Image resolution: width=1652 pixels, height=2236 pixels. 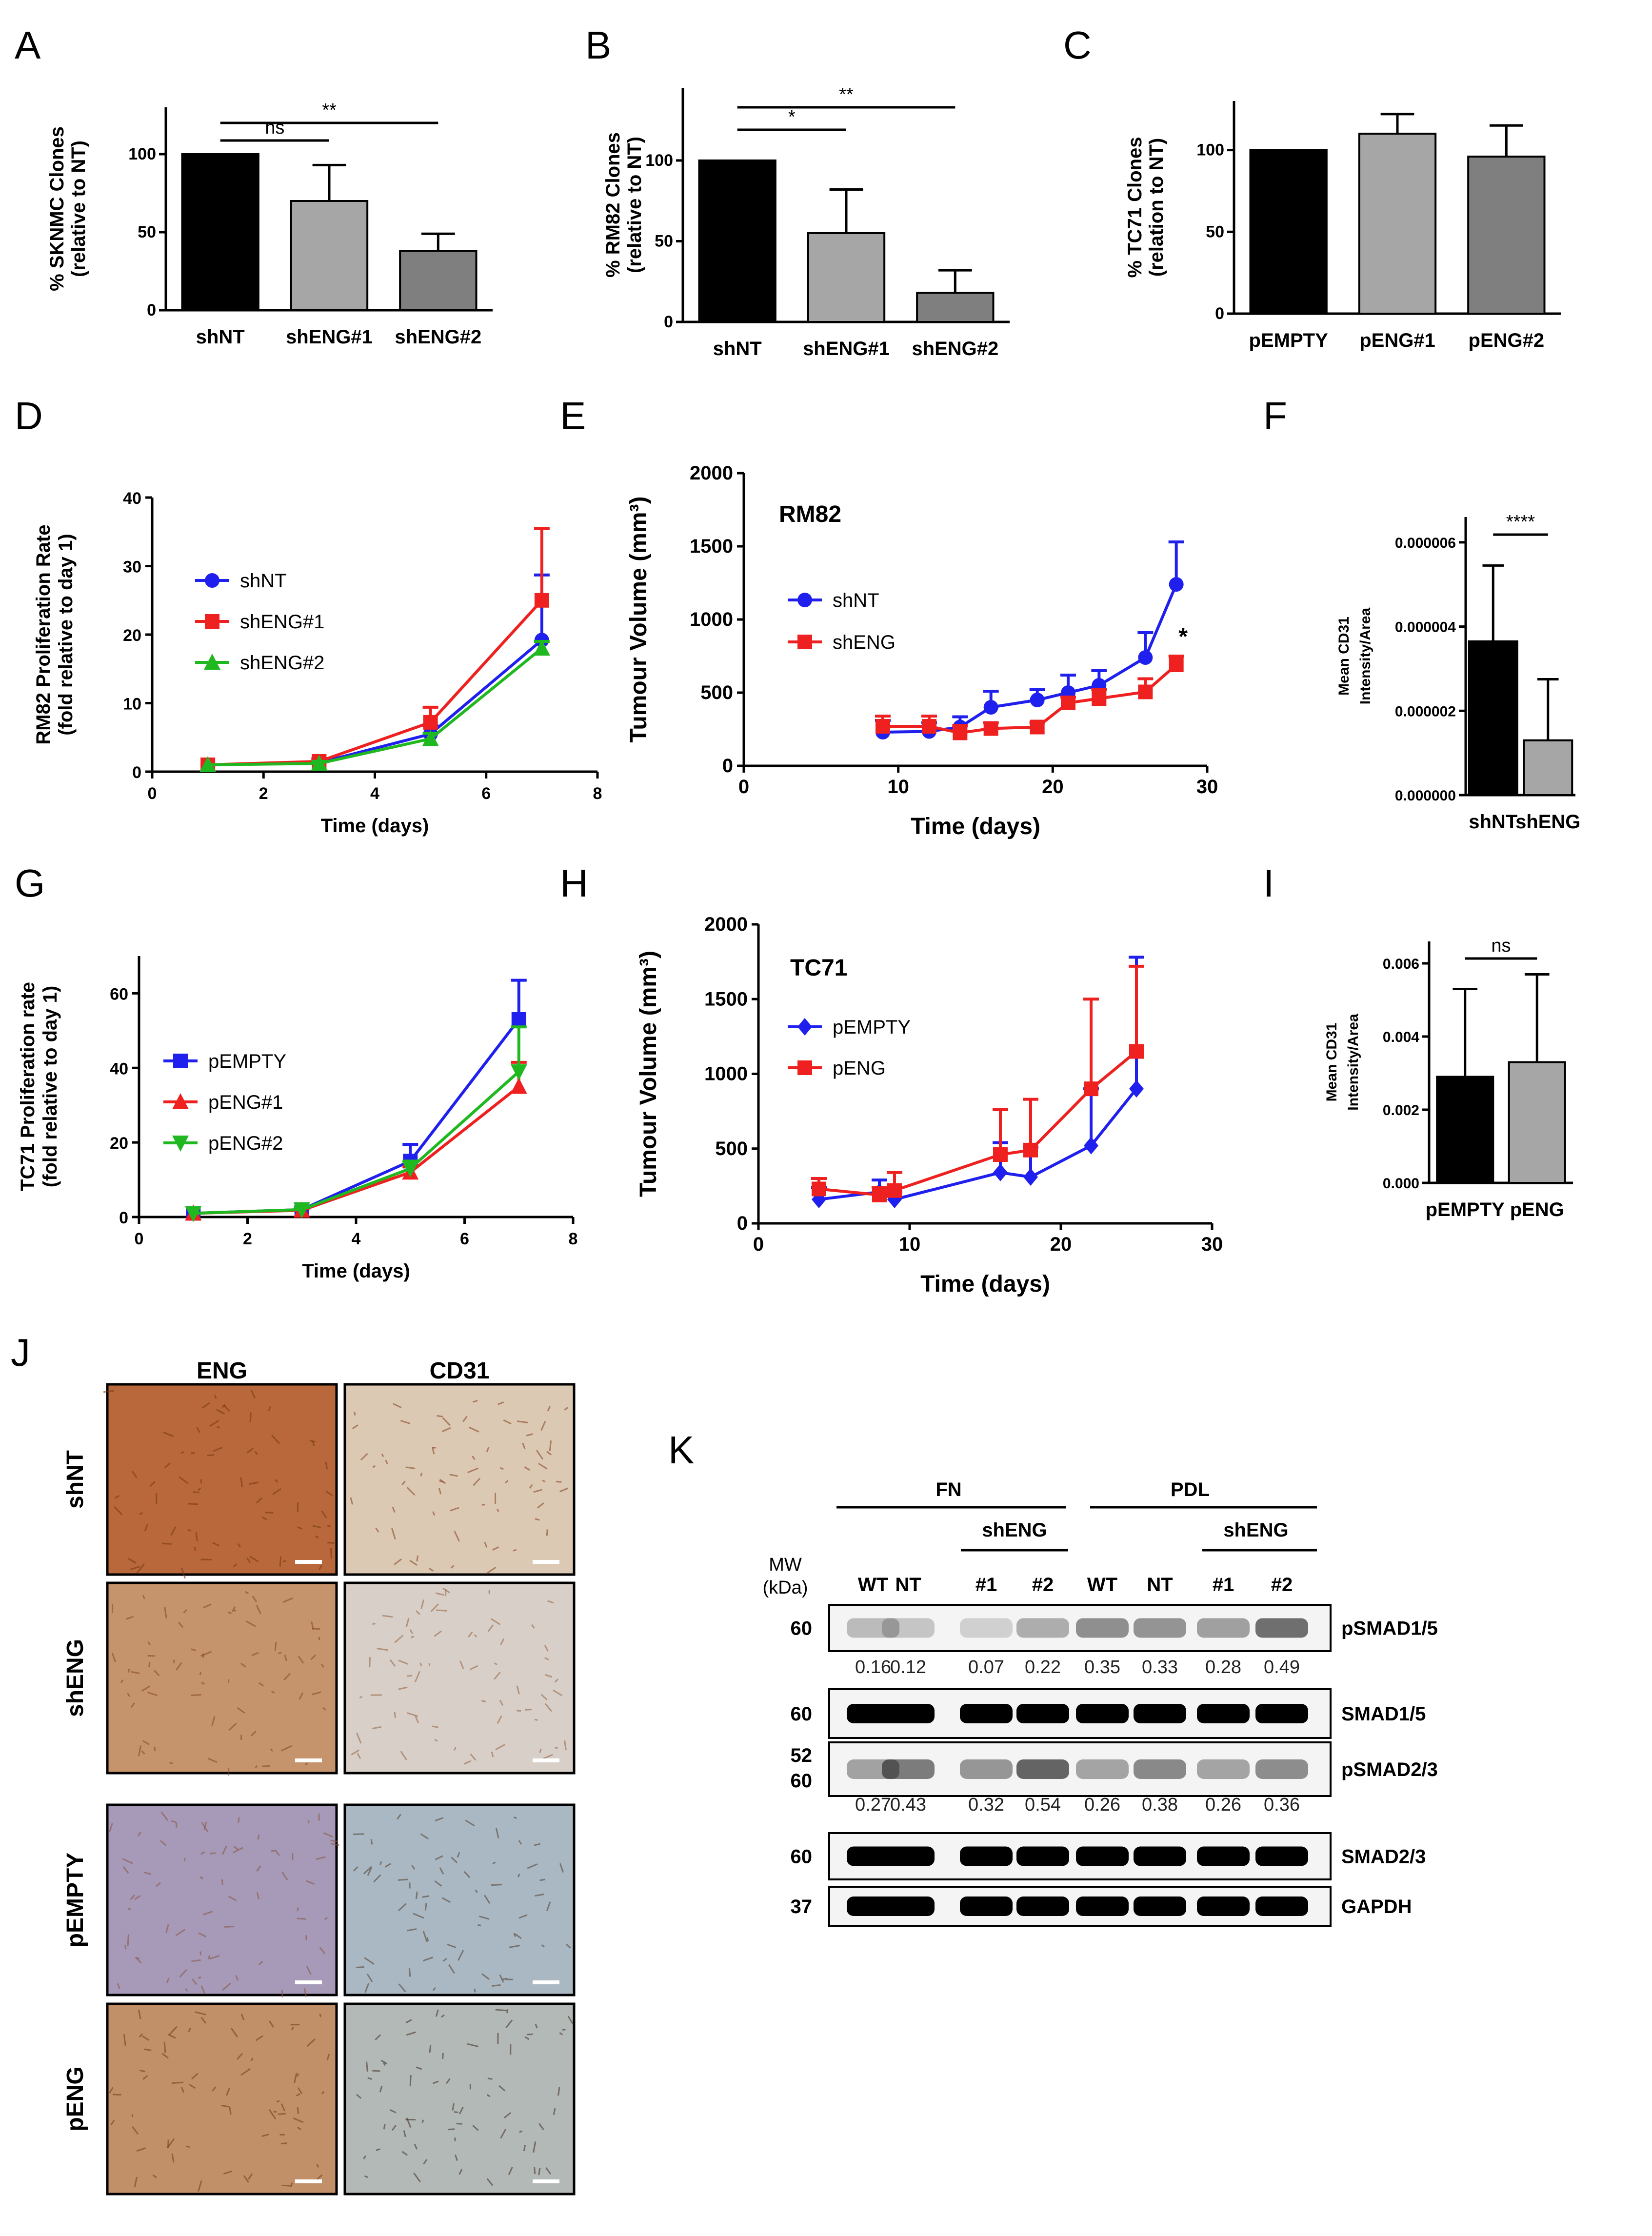 I want to click on f-y-tick-label: 0.000002, so click(x=1425, y=711).